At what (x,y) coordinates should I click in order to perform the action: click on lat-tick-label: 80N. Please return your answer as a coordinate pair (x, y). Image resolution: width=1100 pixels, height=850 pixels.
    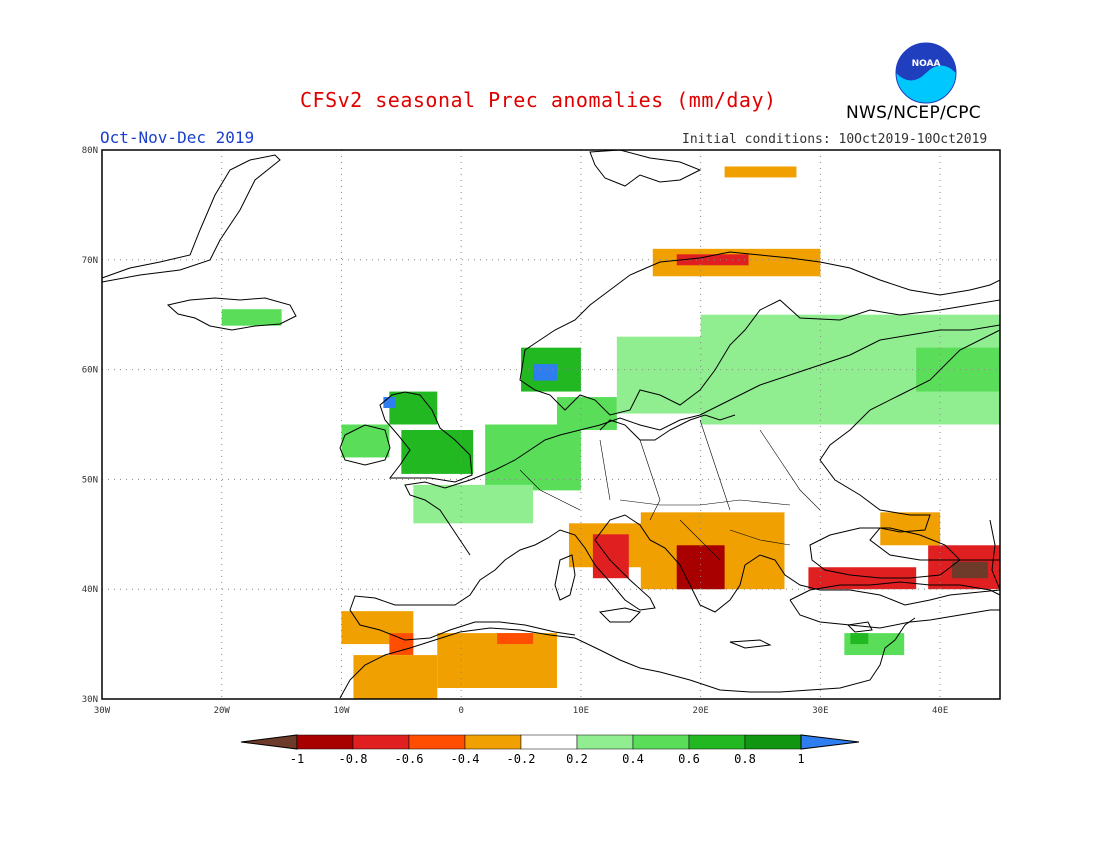
    Looking at the image, I should click on (90, 151).